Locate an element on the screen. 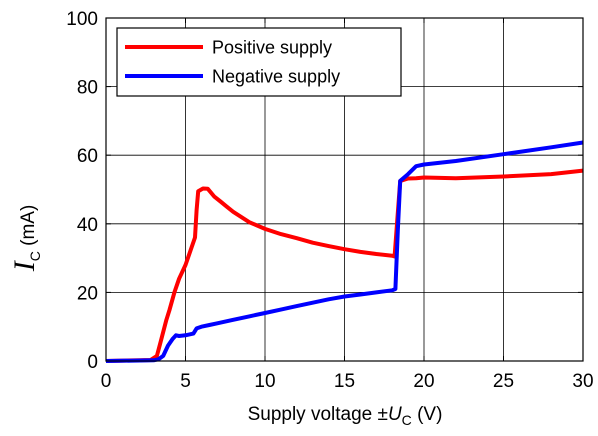  x-tick-label: 20 is located at coordinates (423, 381).